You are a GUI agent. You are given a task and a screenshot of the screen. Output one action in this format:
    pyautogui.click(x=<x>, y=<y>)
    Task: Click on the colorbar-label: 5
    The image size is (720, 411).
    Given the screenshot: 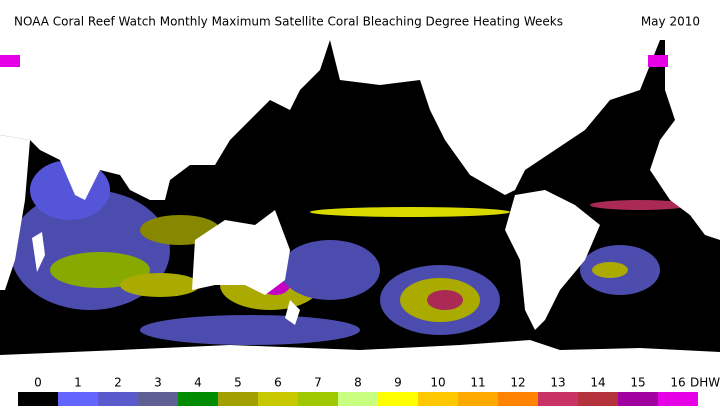 What is the action you would take?
    pyautogui.click(x=238, y=383)
    